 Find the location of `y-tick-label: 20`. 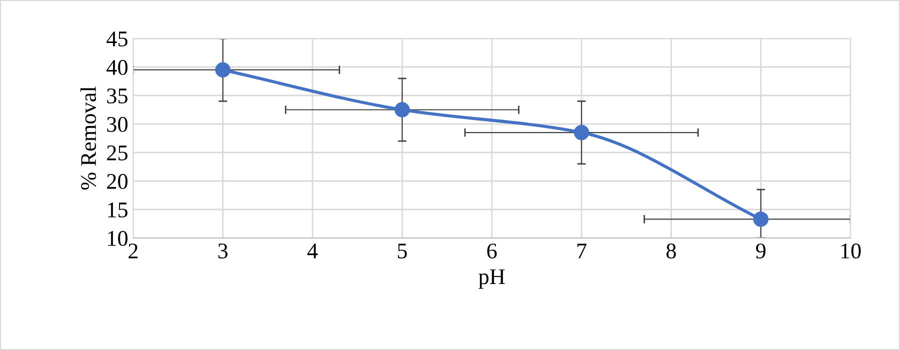

y-tick-label: 20 is located at coordinates (117, 181).